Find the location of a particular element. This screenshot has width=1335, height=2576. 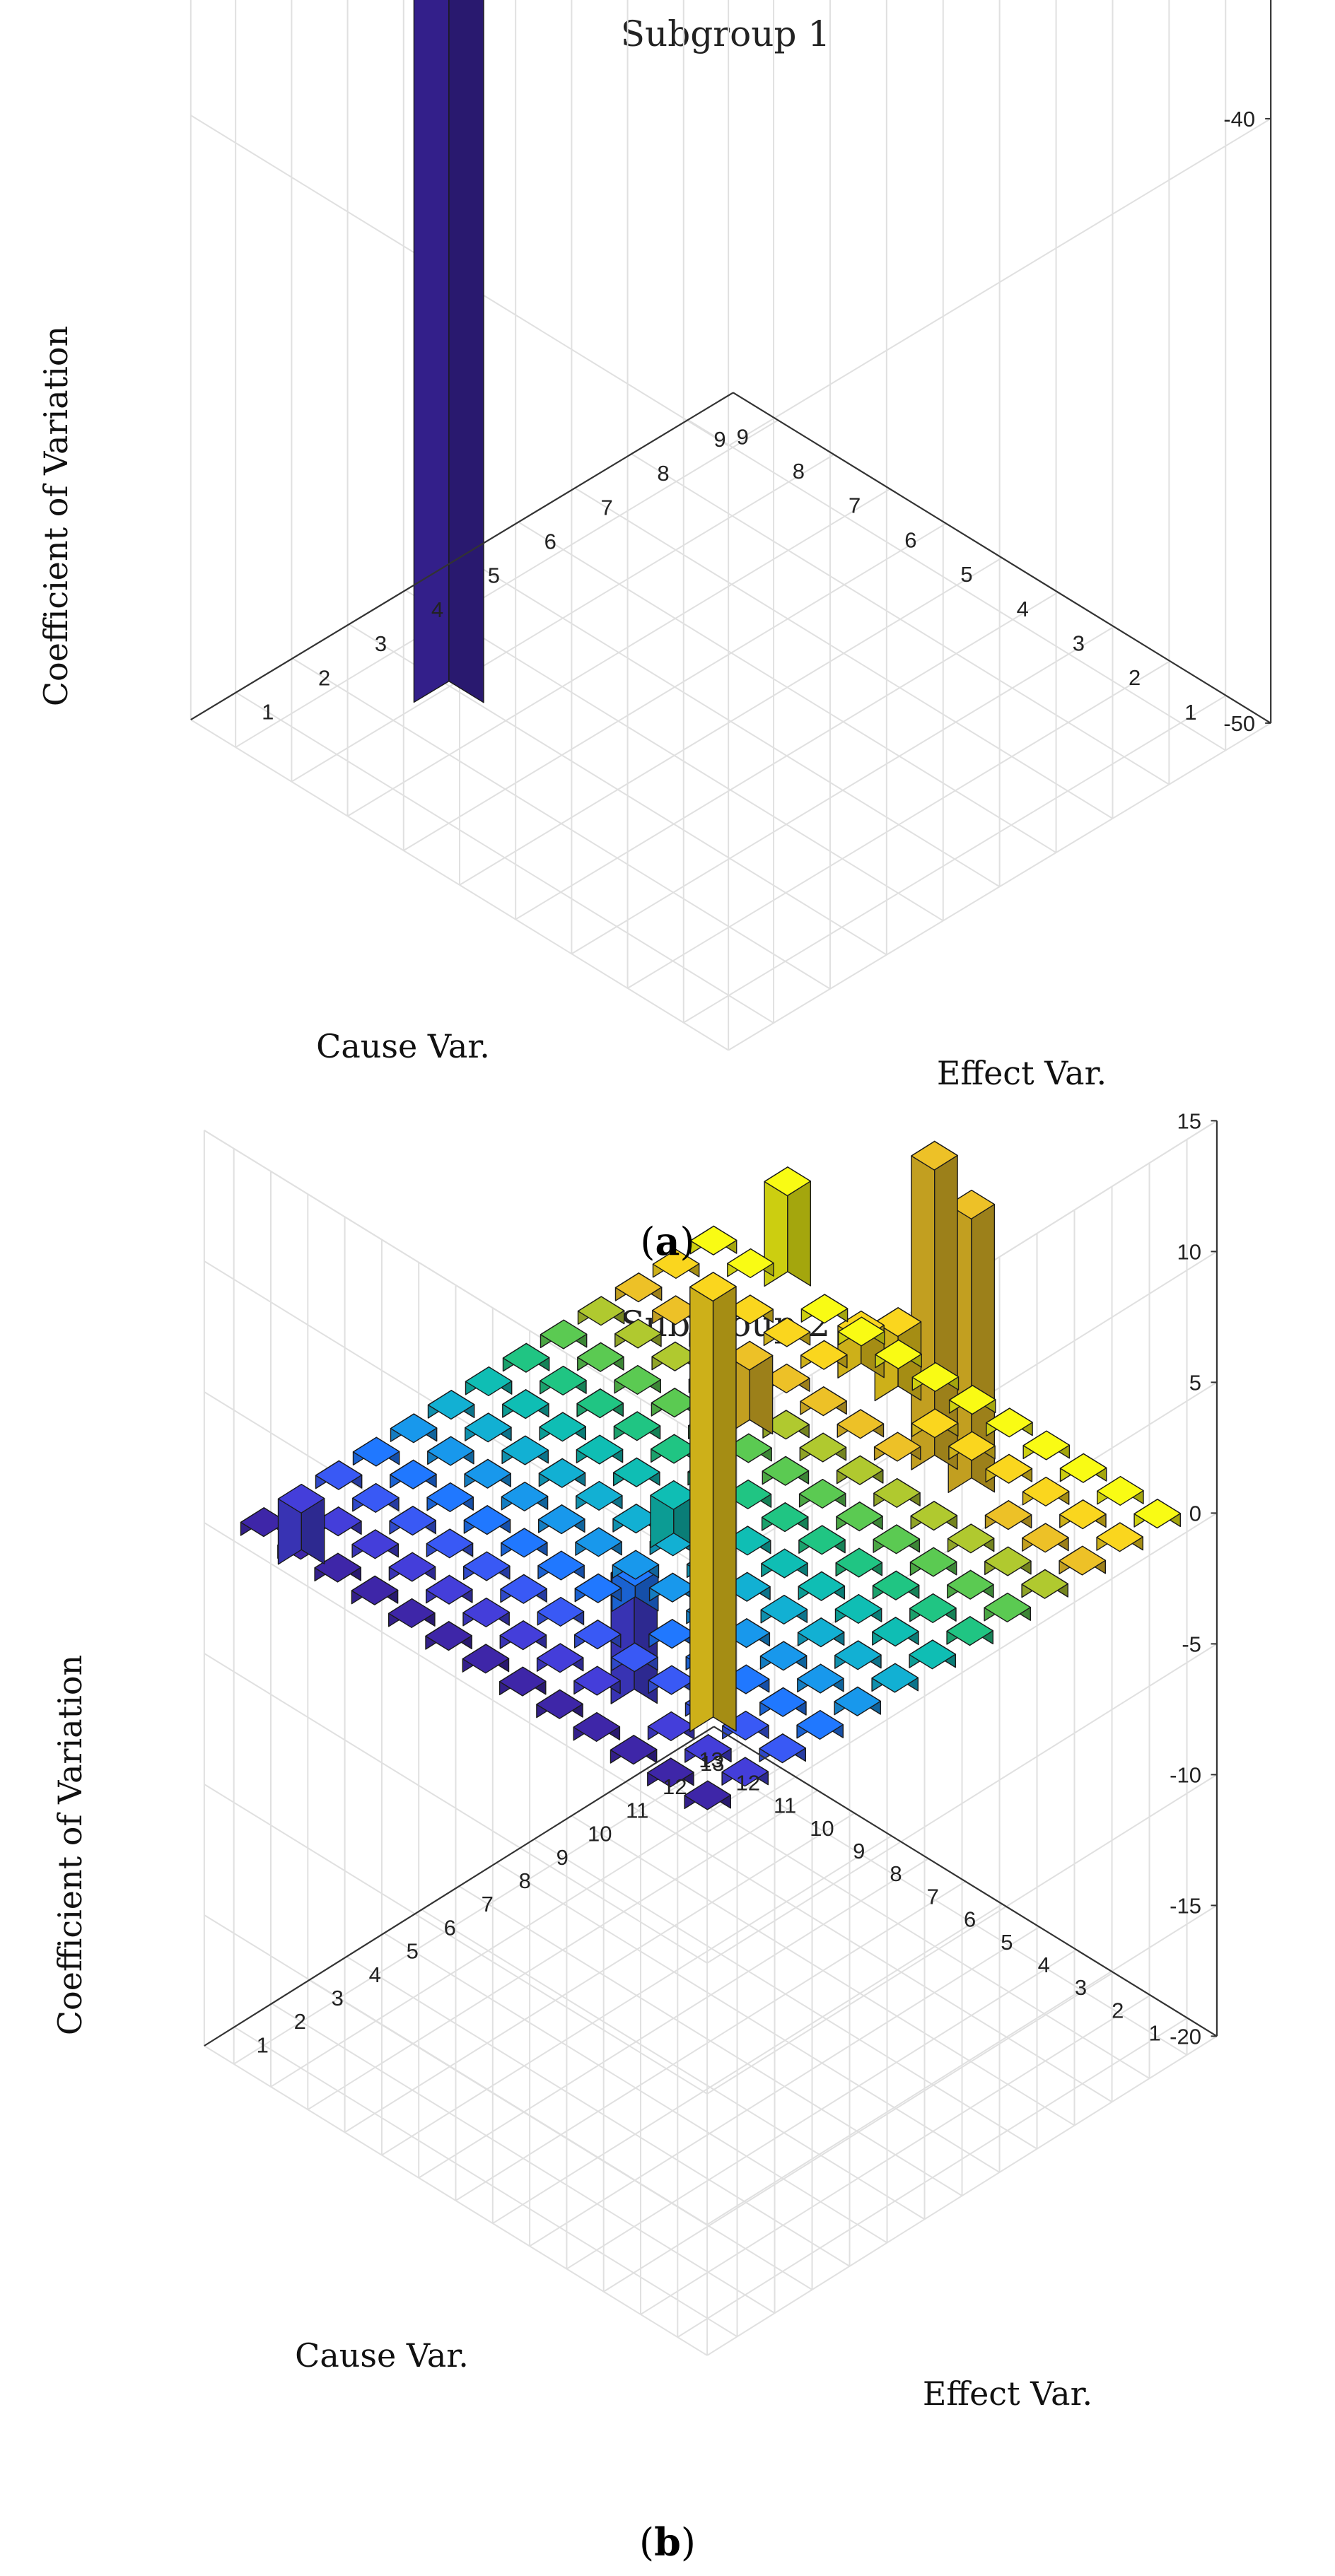

chart-b-ztick: 15 is located at coordinates (1189, 1120).